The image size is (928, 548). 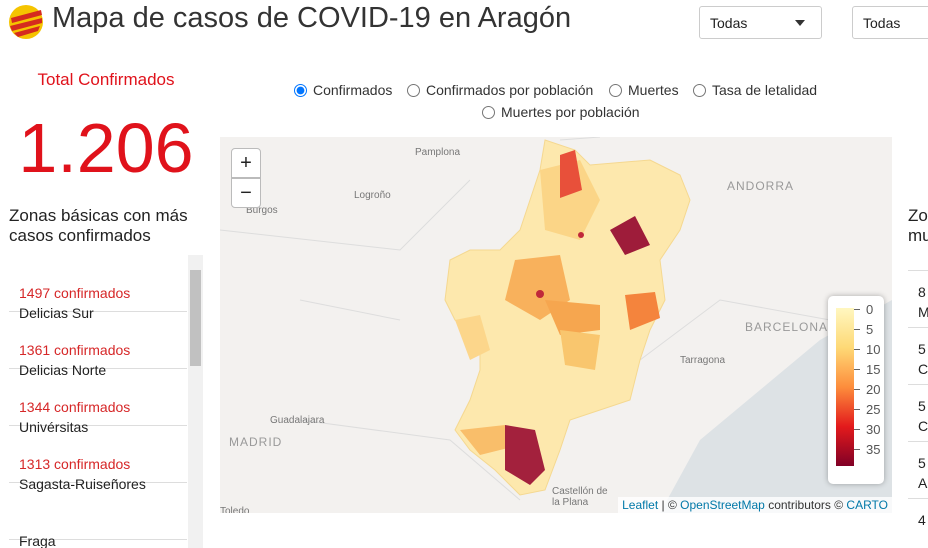 What do you see at coordinates (106, 148) in the screenshot?
I see `total-value: 1.206` at bounding box center [106, 148].